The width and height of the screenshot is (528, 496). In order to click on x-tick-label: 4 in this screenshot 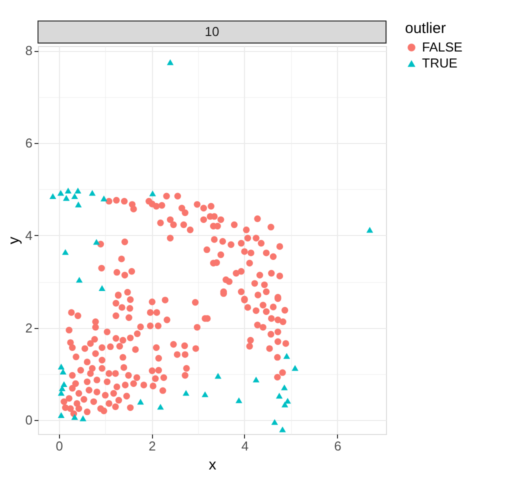, I will do `click(245, 446)`.